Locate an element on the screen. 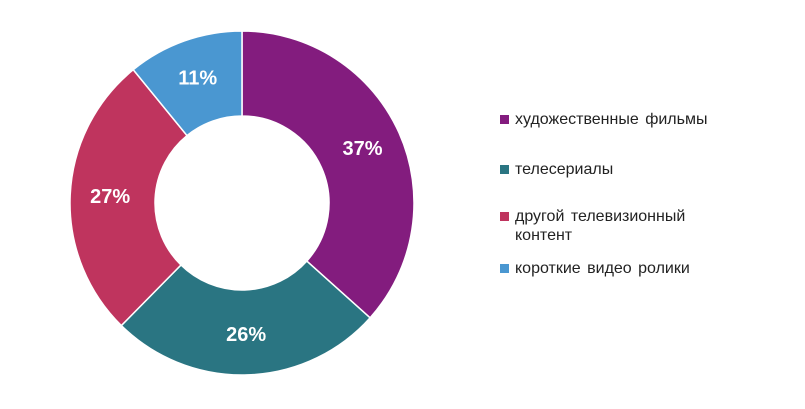 Image resolution: width=805 pixels, height=409 pixels. legend-label-tv-series: телесериалы is located at coordinates (564, 169).